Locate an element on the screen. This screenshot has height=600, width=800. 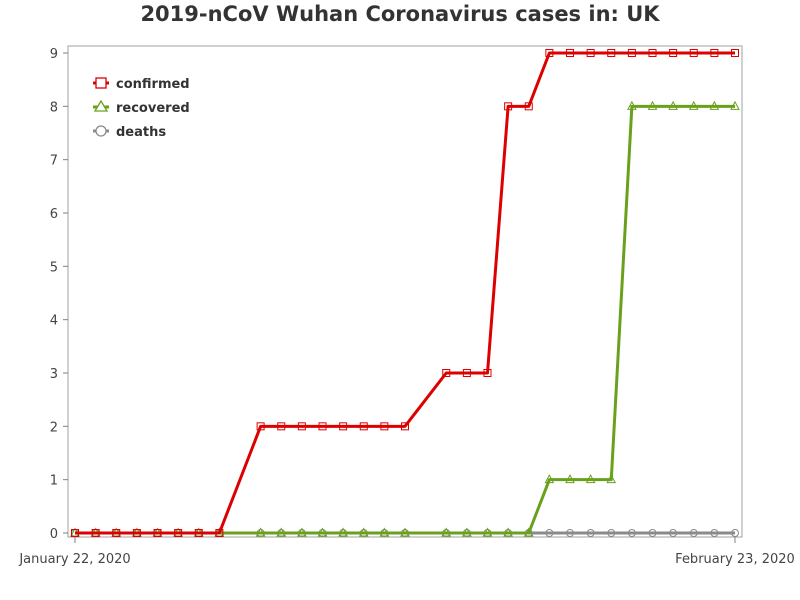
legend-item-deaths: deaths is located at coordinates (129, 132).